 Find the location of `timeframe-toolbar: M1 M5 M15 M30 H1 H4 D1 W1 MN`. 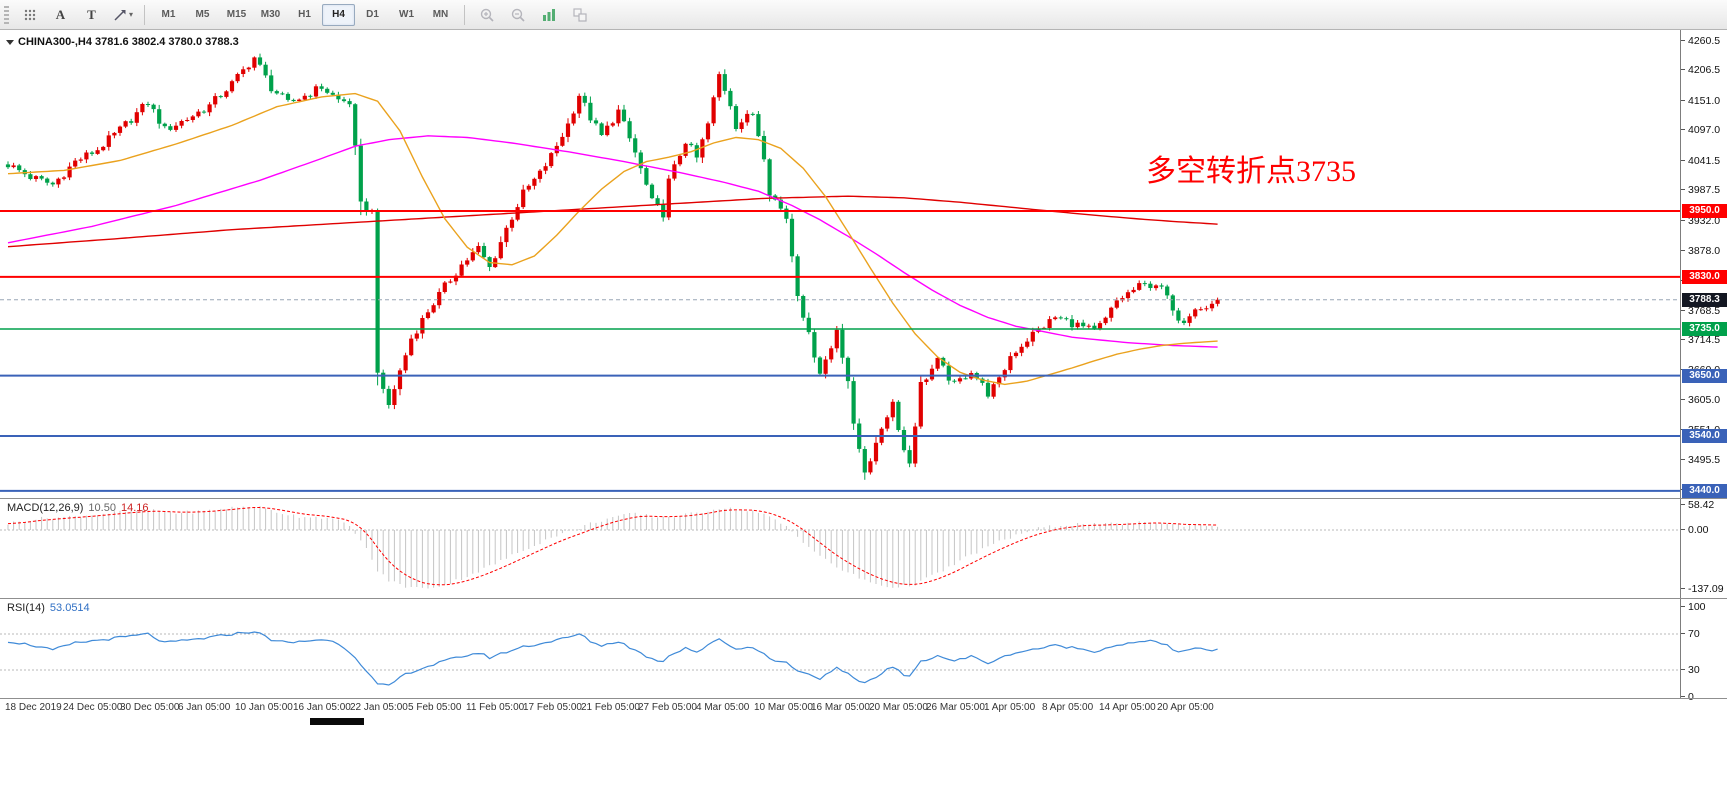

timeframe-toolbar: M1 M5 M15 M30 H1 H4 D1 W1 MN is located at coordinates (304, 14).